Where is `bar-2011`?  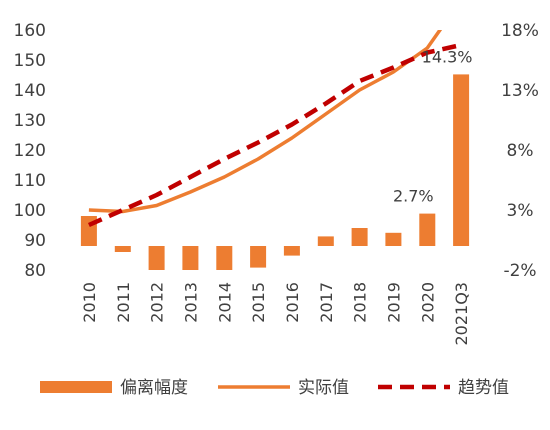 bar-2011 is located at coordinates (122, 249).